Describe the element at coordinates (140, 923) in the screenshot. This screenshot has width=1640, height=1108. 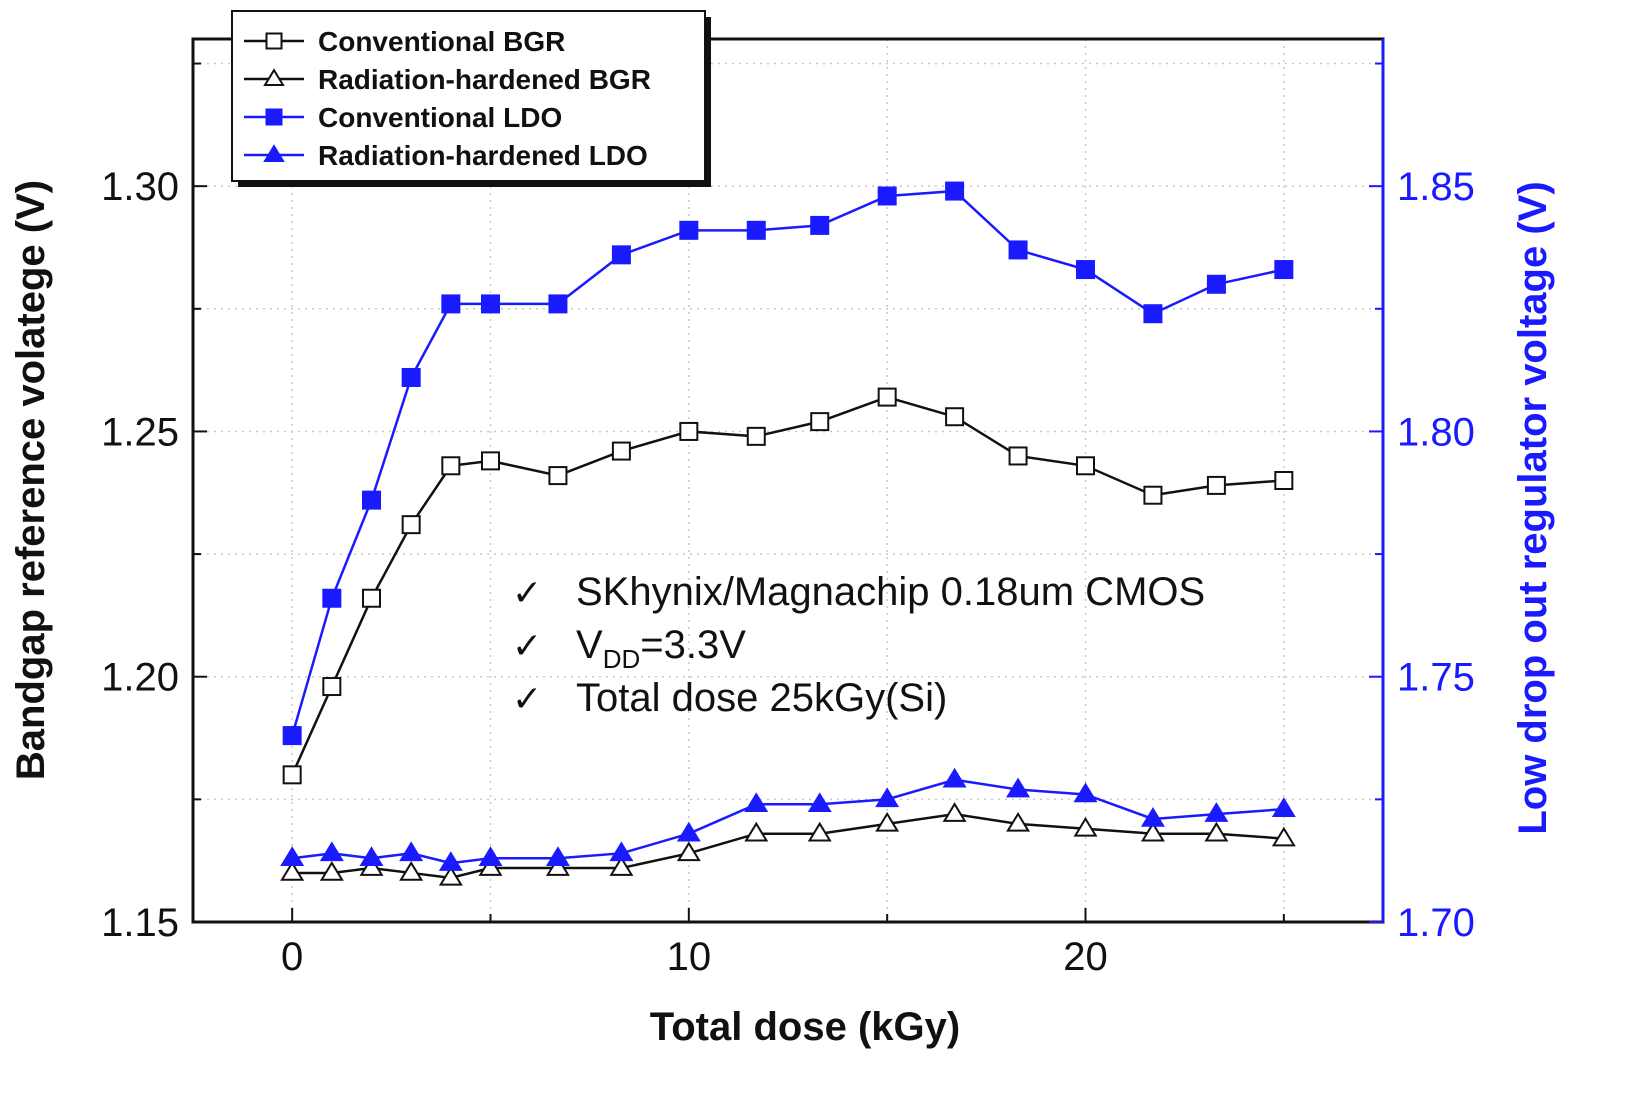
I see `y-left-tick-label: 1.15` at that location.